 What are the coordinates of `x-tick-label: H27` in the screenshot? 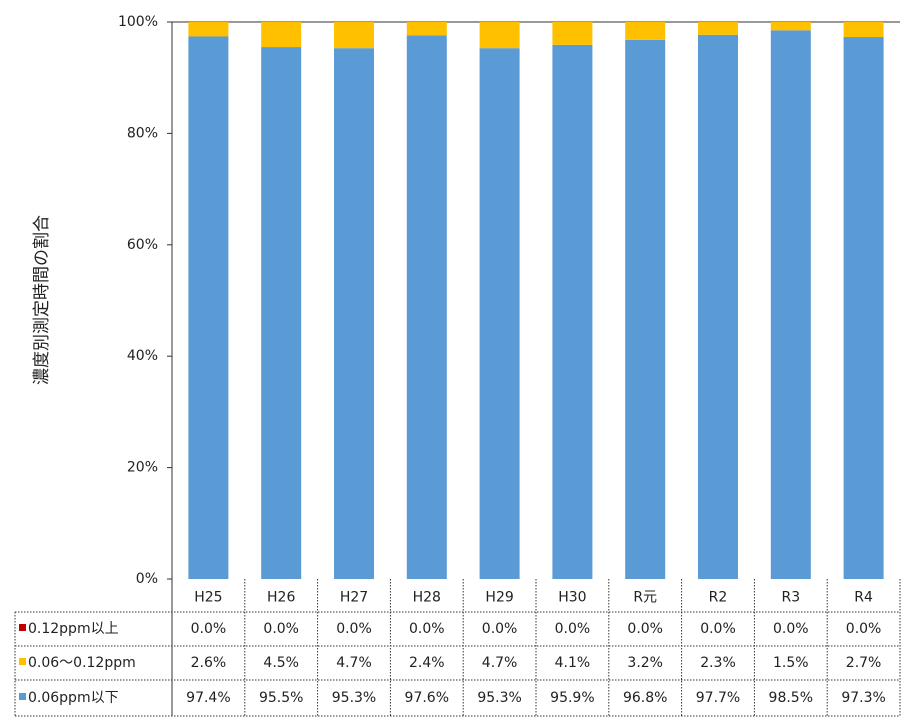 It's located at (354, 598).